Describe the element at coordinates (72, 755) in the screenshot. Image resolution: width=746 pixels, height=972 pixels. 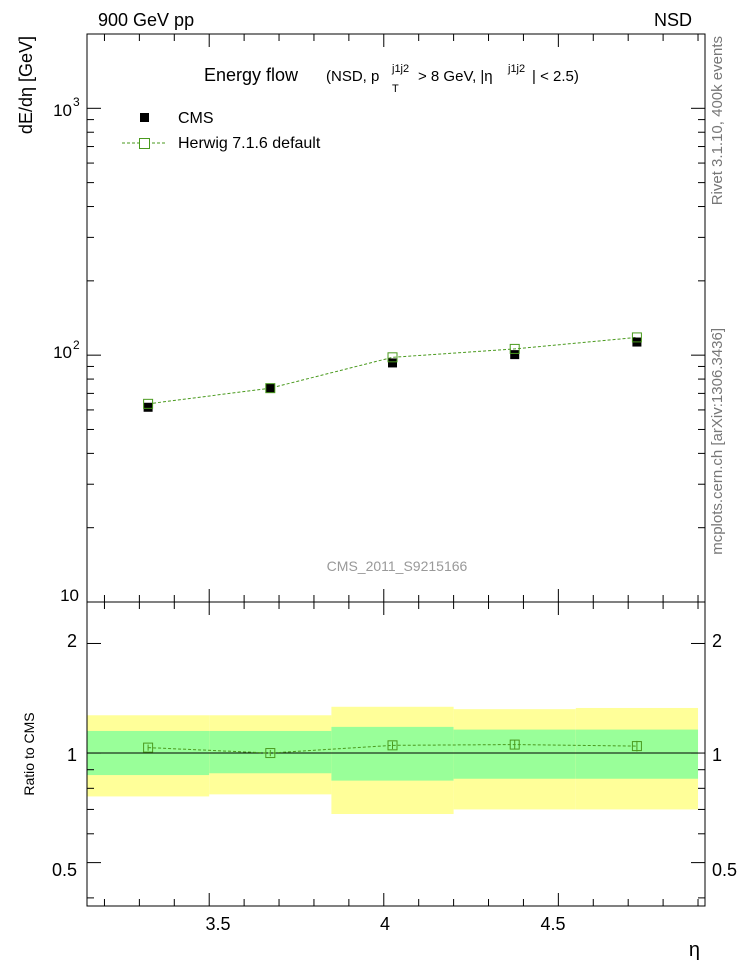
I see `ratio-y-tick-label-1-left: 1` at that location.